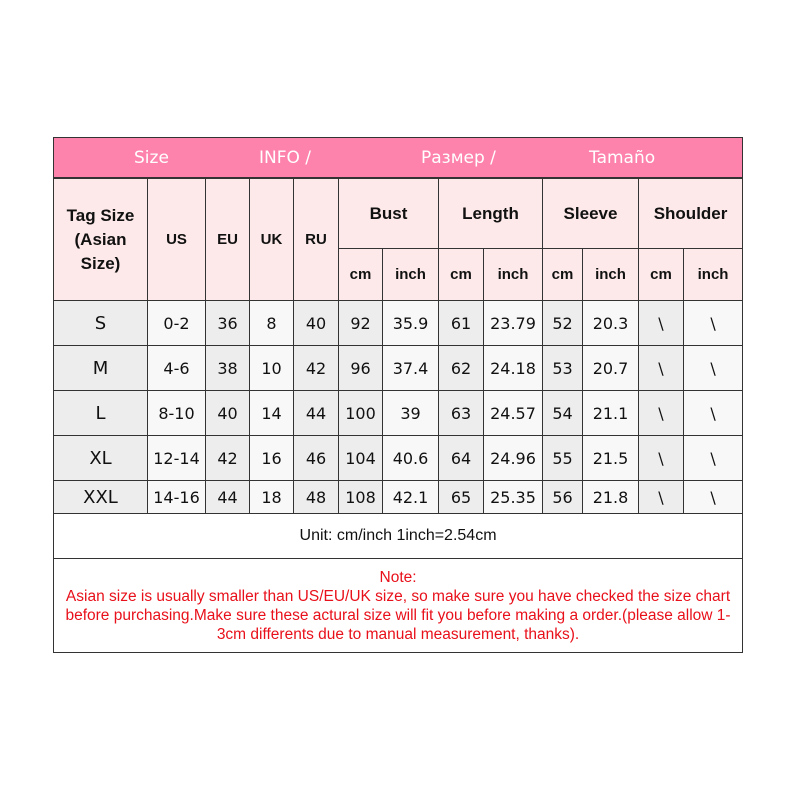 This screenshot has height=800, width=800. What do you see at coordinates (690, 213) in the screenshot?
I see `header-shoulder: Shoulder` at bounding box center [690, 213].